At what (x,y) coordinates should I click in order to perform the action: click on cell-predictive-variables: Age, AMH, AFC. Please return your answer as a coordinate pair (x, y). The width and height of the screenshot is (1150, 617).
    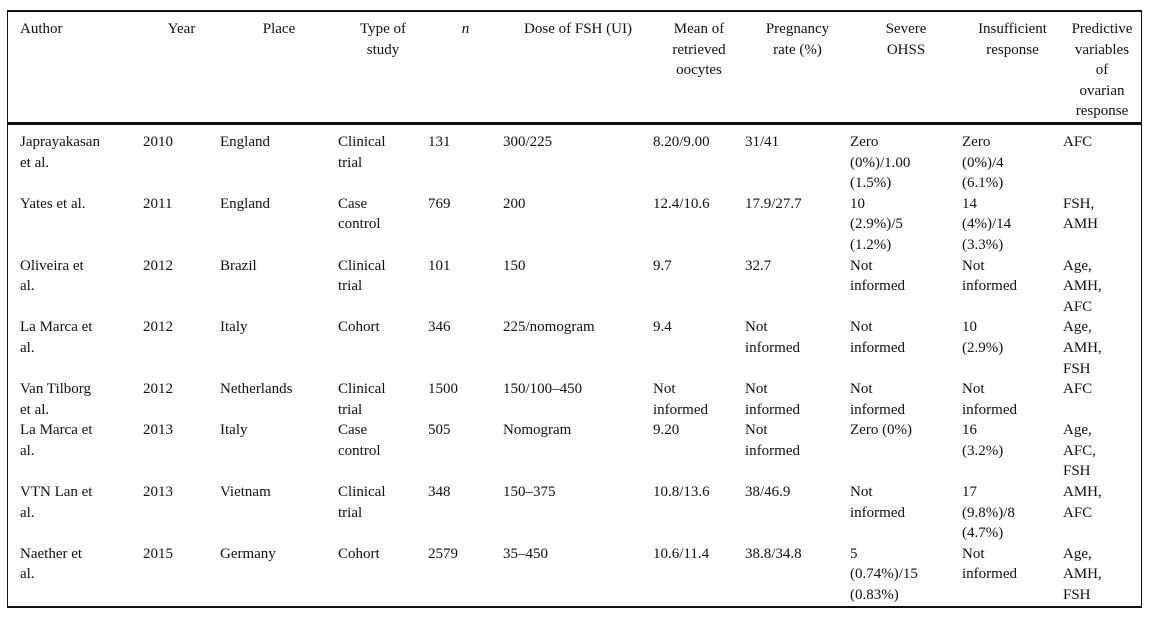
    Looking at the image, I should click on (1082, 286).